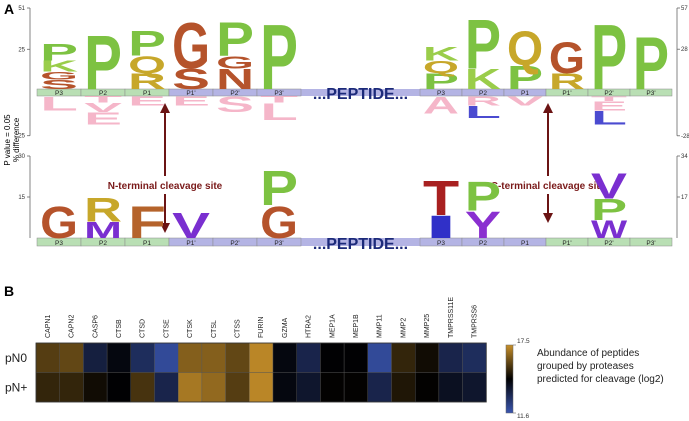  What do you see at coordinates (309, 326) in the screenshot?
I see `column-label: HTRA2` at bounding box center [309, 326].